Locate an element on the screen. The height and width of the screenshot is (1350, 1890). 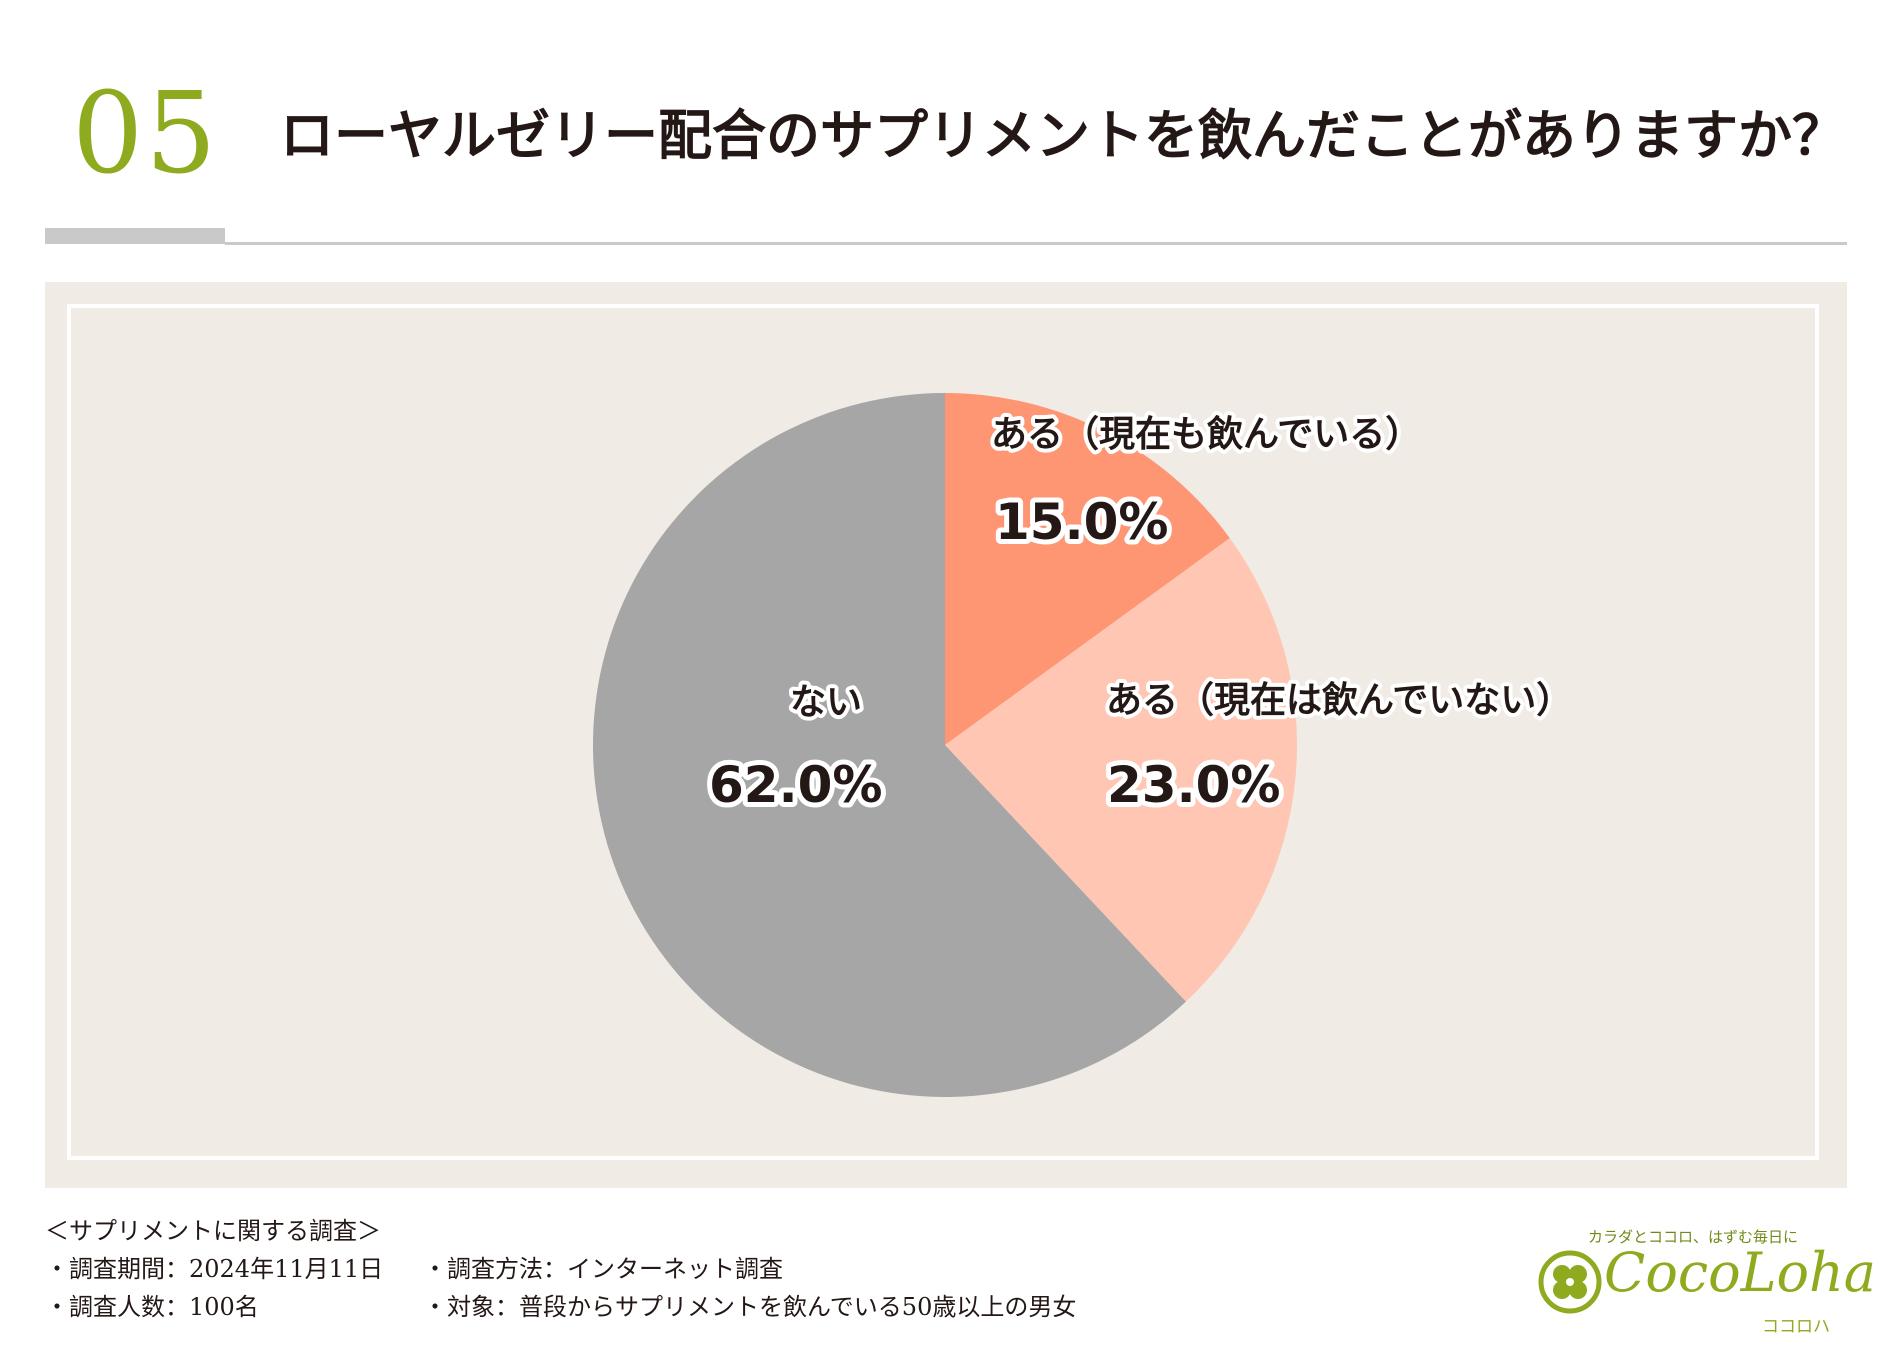
pie-slice-past is located at coordinates (1121, 770).